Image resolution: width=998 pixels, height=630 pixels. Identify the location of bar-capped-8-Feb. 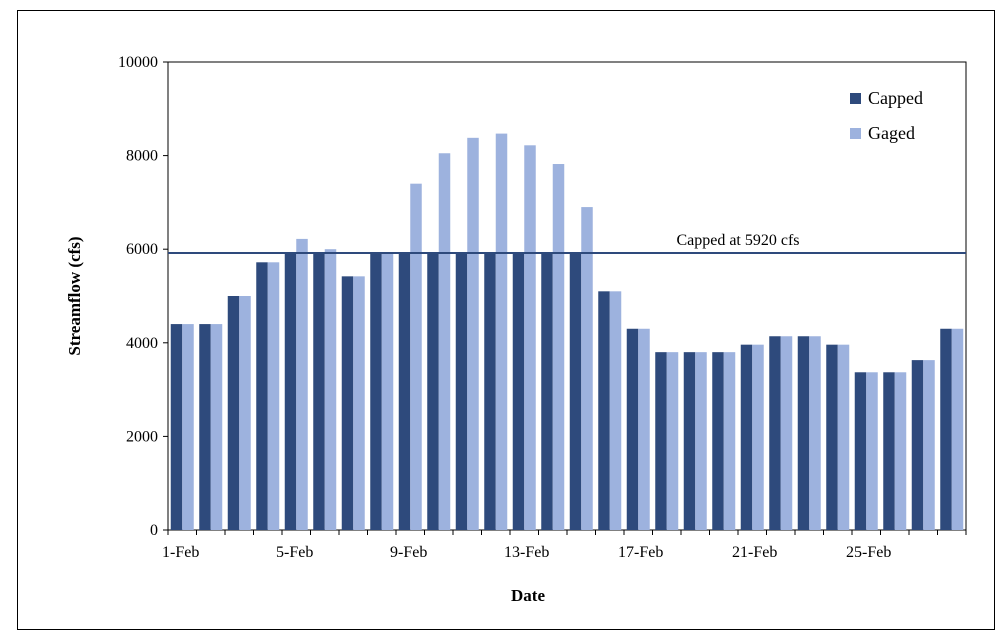
(376, 391).